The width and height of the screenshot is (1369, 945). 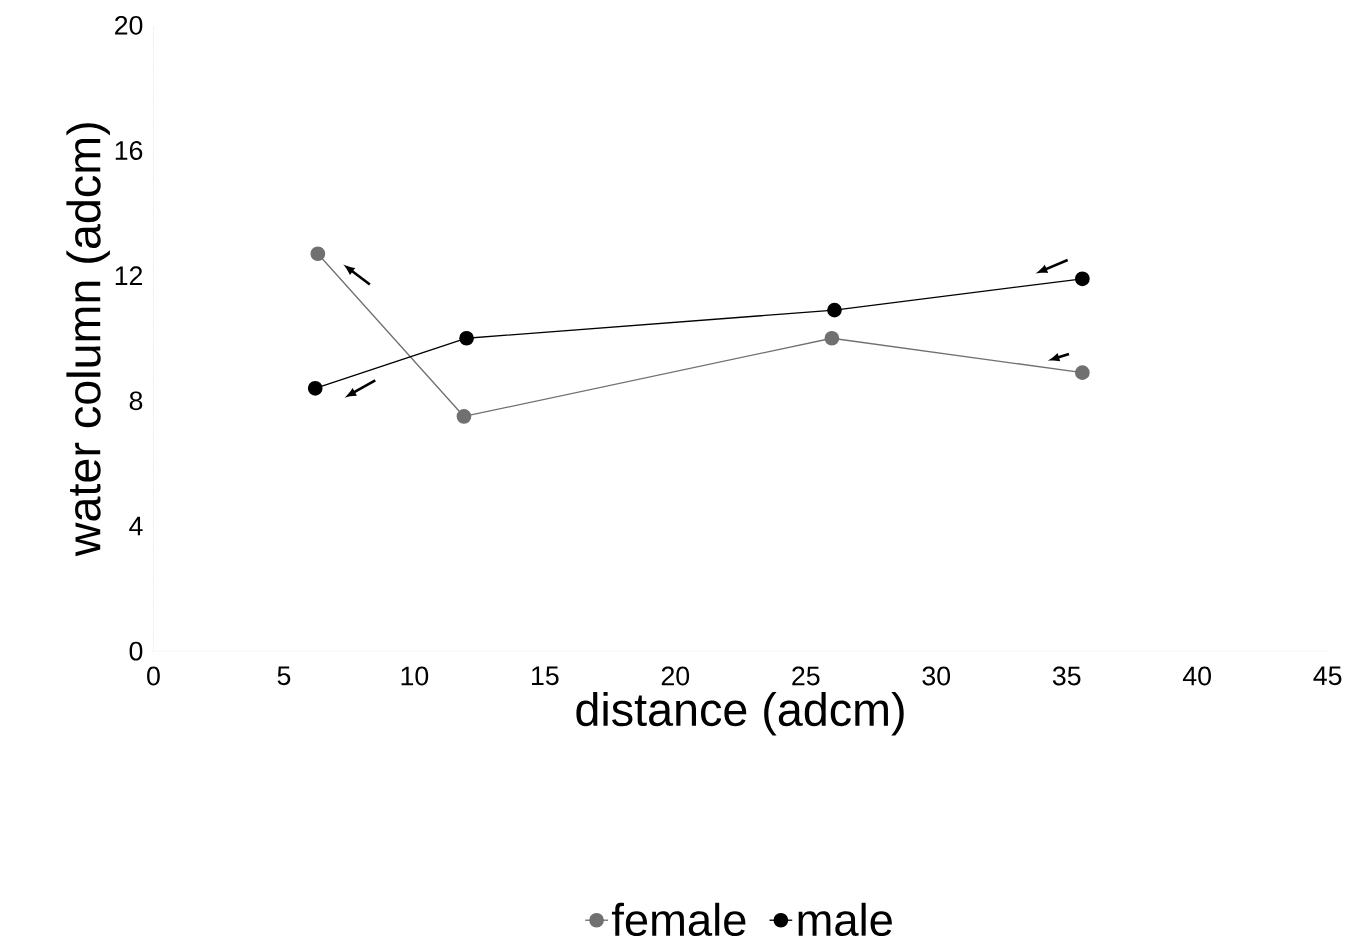 I want to click on y-tick-label: 0, so click(x=136, y=651).